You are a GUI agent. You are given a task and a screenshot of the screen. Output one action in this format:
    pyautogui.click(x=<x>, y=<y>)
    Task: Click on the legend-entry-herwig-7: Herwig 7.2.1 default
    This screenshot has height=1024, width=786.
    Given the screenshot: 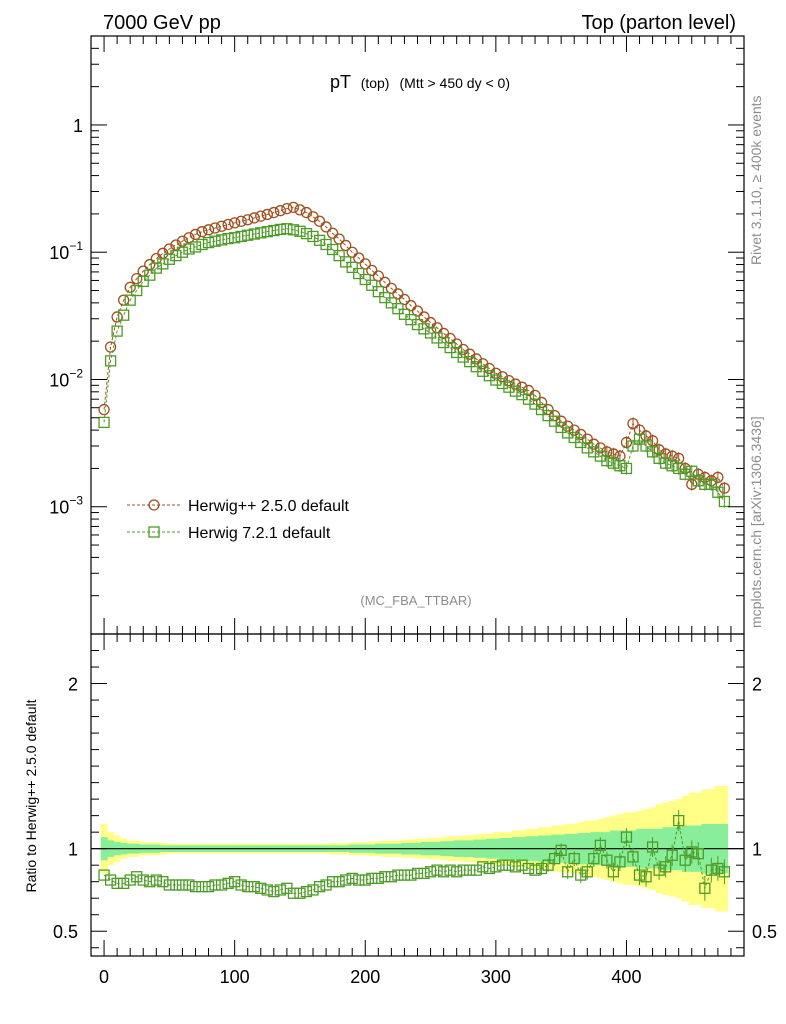 What is the action you would take?
    pyautogui.click(x=229, y=533)
    